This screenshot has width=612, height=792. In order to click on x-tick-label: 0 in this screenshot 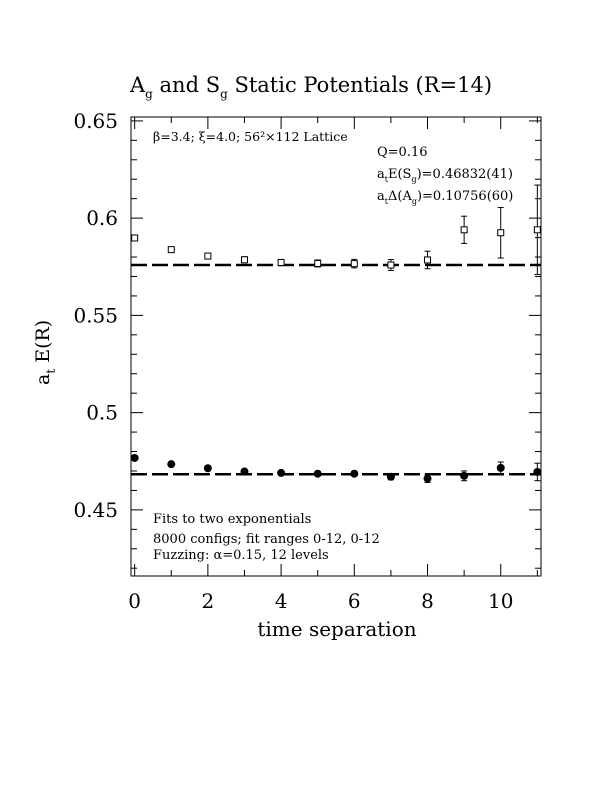, I will do `click(134, 601)`.